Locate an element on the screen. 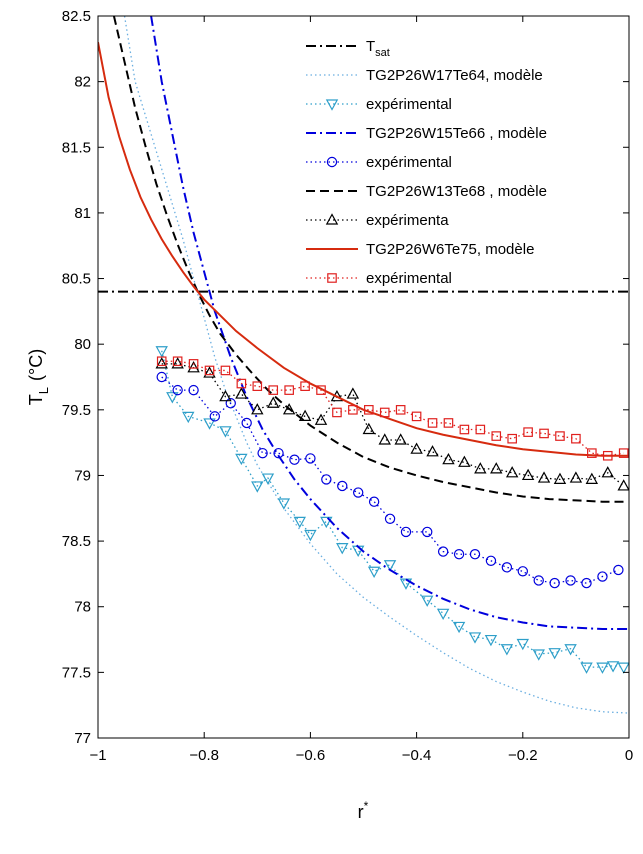 This screenshot has width=643, height=854. series-8-line is located at coordinates (392, 408).